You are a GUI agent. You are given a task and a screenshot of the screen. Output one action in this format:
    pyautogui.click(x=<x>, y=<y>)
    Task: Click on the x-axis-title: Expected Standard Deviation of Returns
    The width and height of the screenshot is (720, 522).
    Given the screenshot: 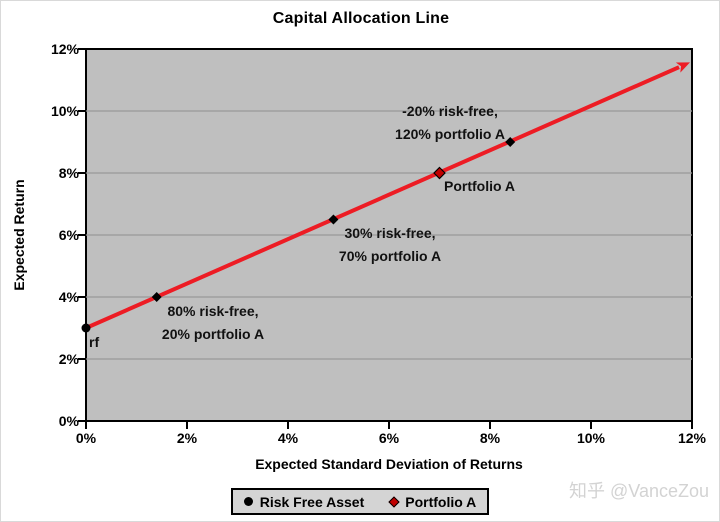 What is the action you would take?
    pyautogui.click(x=389, y=464)
    